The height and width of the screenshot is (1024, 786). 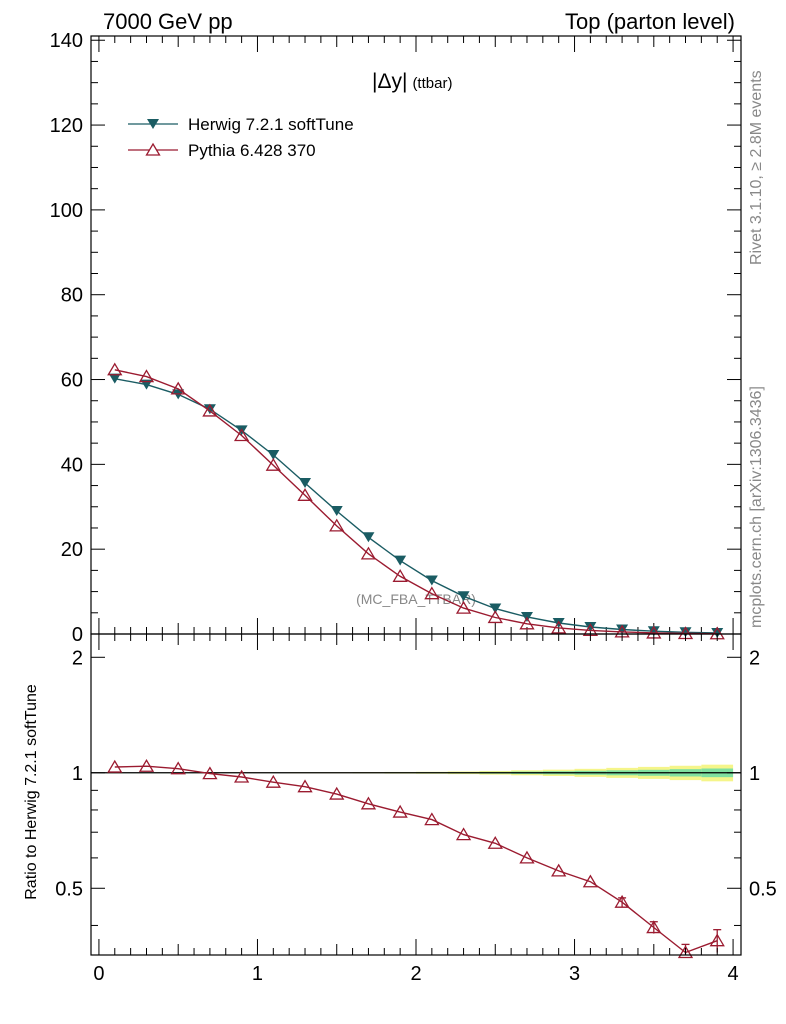 I want to click on ratio-y-tick-label-right: 0.5, so click(x=763, y=889).